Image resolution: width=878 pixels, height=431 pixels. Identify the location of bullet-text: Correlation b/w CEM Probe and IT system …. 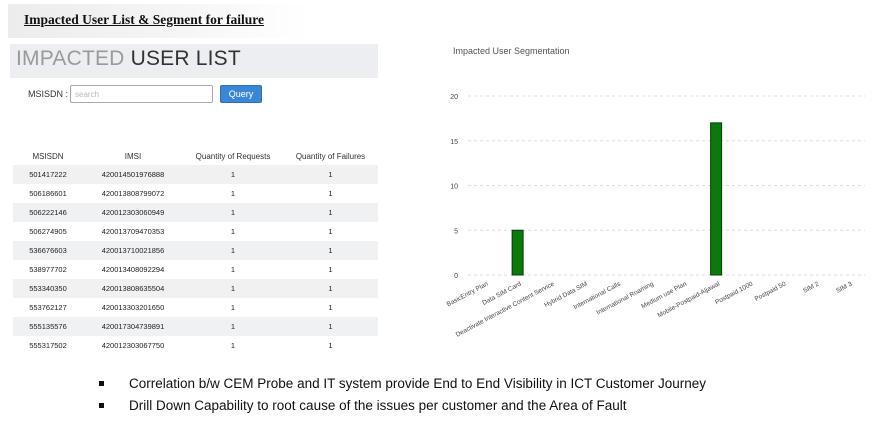
(417, 383).